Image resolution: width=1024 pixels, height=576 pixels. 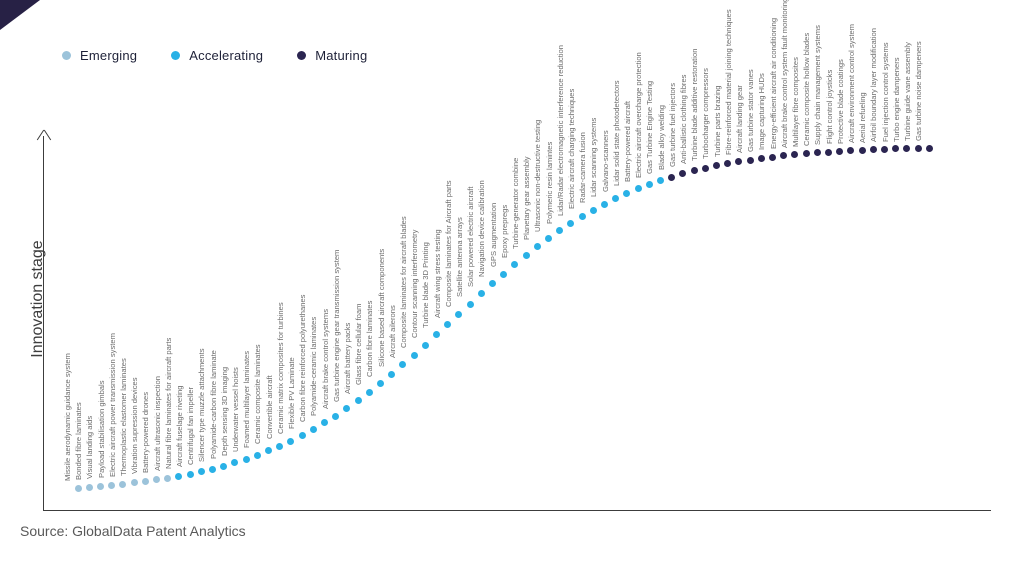 What do you see at coordinates (415, 284) in the screenshot?
I see `data-point-label: Contour scanning interferometry` at bounding box center [415, 284].